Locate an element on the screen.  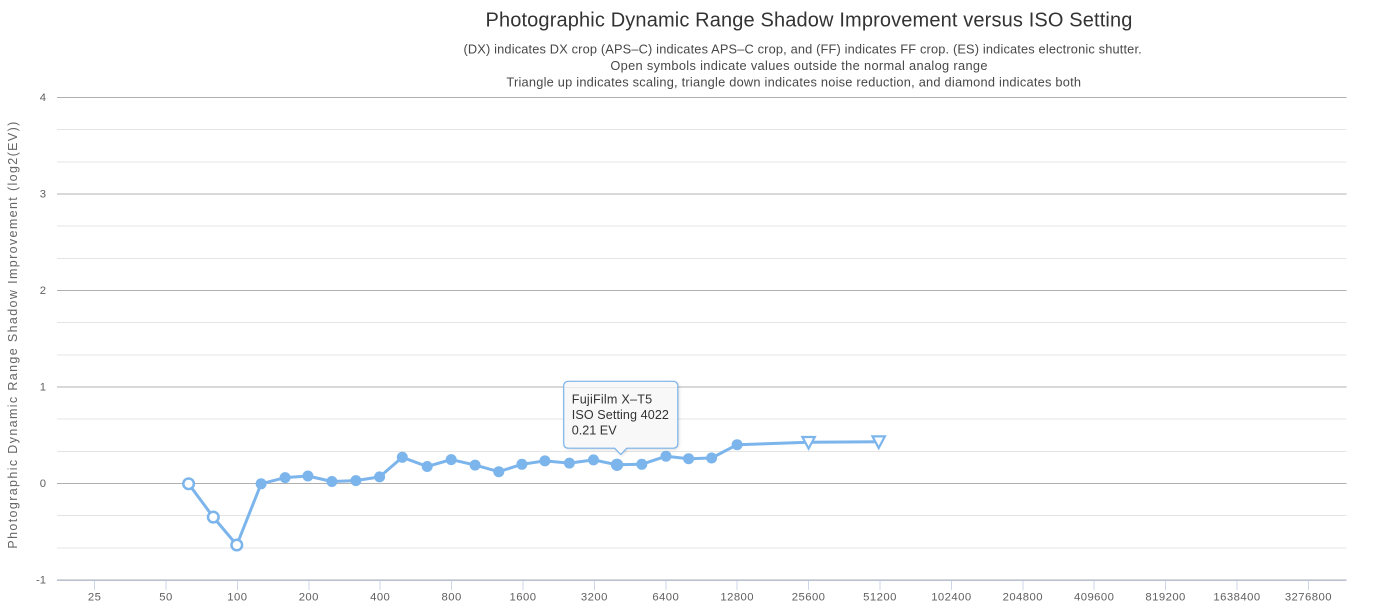
svg-text: 1600 is located at coordinates (523, 597).